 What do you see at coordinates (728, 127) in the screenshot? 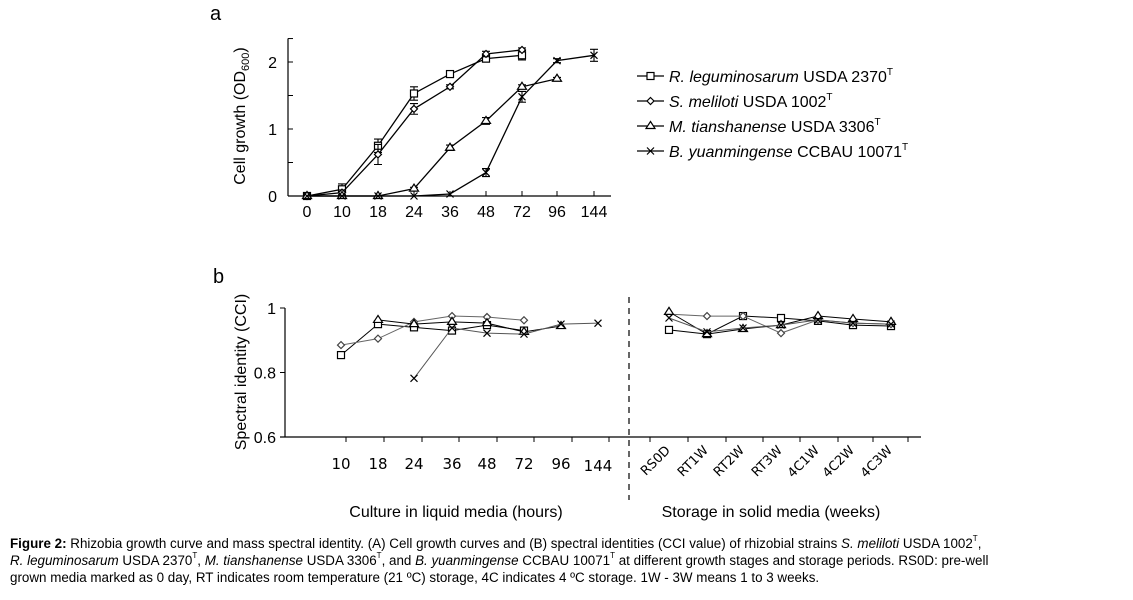
I see `legend-species: M. tianshanense` at bounding box center [728, 127].